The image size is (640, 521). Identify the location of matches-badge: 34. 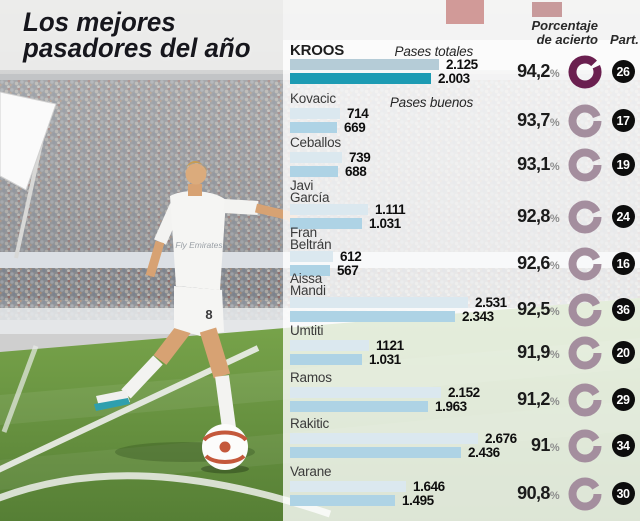
(623, 445).